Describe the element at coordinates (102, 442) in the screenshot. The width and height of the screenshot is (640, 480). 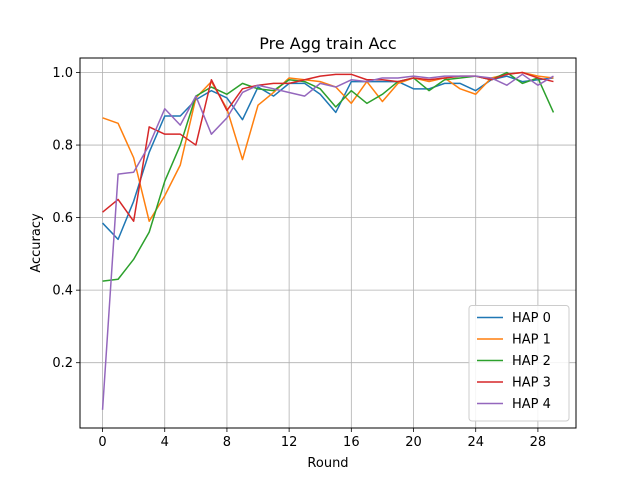
I see `x-tick-label: 0` at that location.